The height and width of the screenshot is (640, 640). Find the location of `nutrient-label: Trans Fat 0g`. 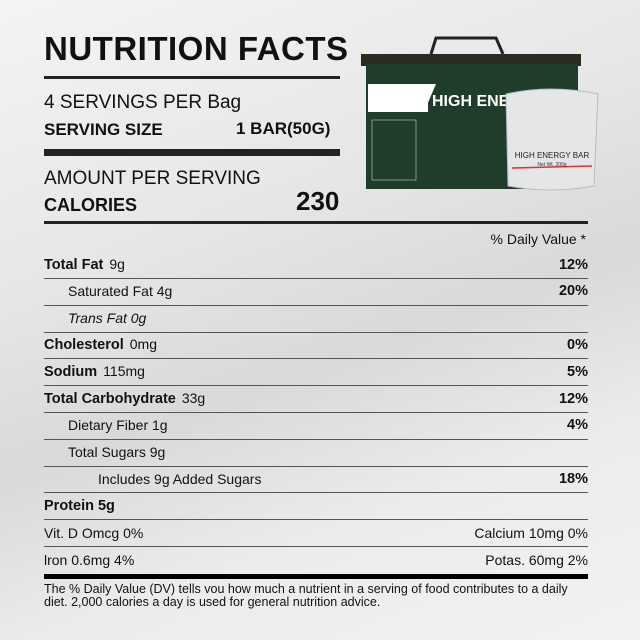

nutrient-label: Trans Fat 0g is located at coordinates (95, 318).